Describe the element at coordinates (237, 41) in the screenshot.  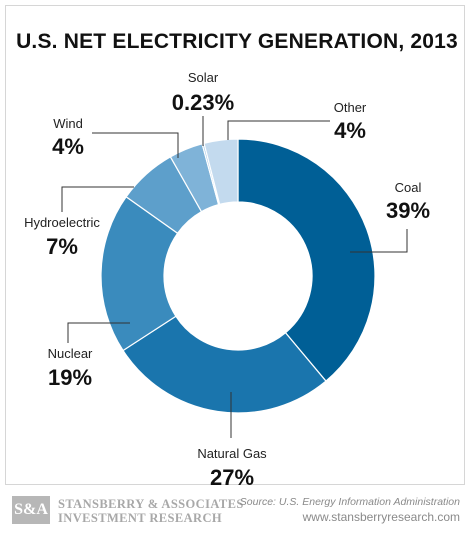
I see `chart-title: U.S. NET ELECTRICITY GENERATION, 2013` at that location.